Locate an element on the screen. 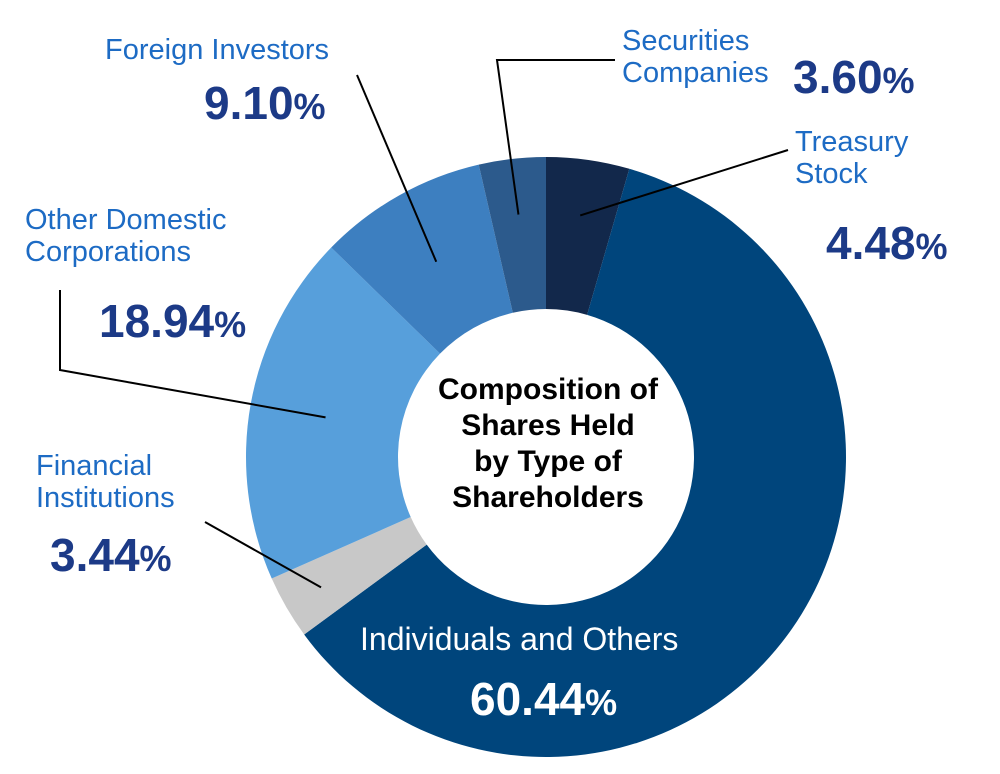  chart-title-line: by Type of is located at coordinates (548, 461).